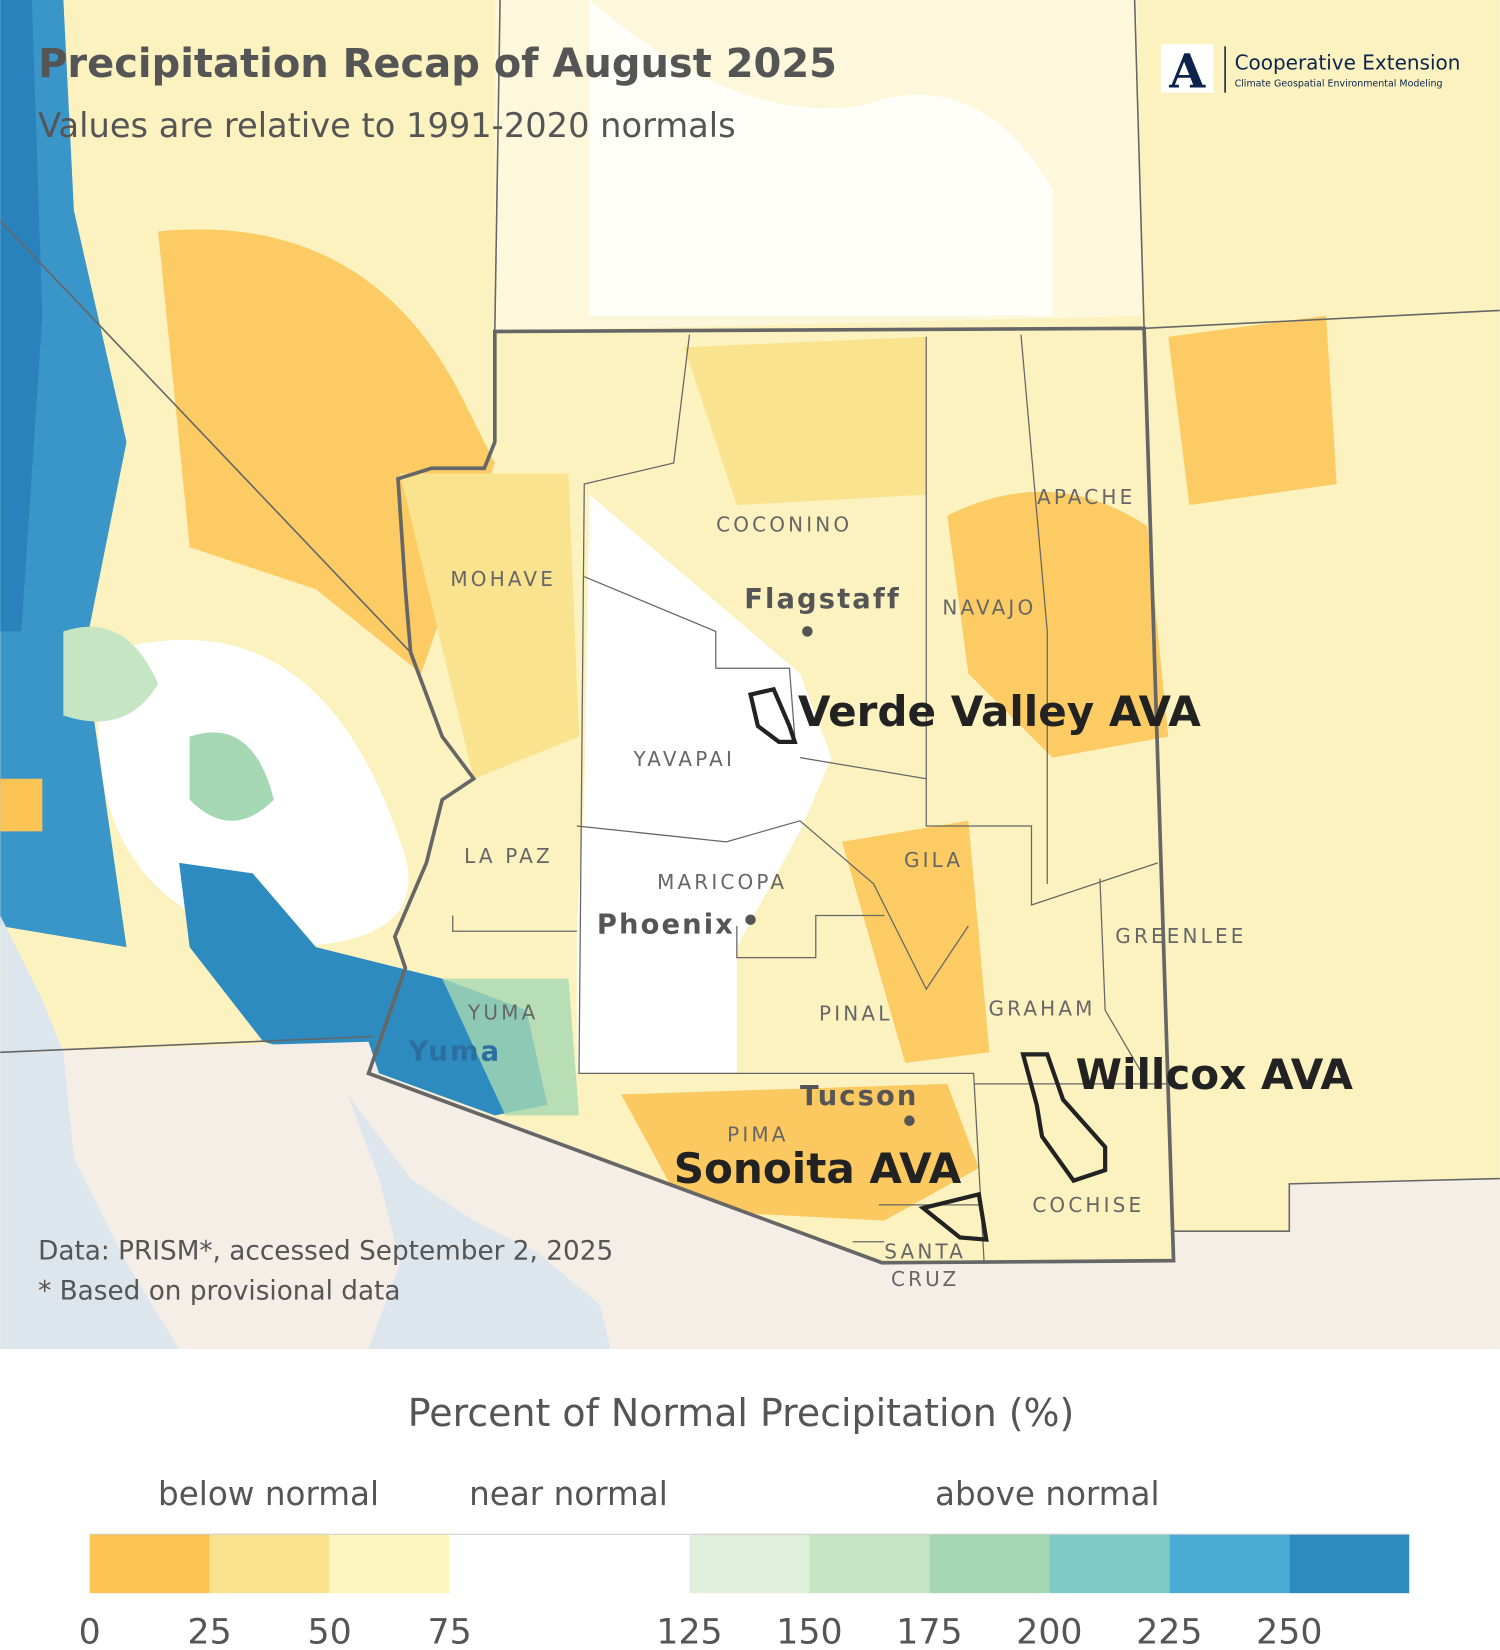 This screenshot has height=1650, width=1500. I want to click on legend-category: near normal, so click(568, 1494).